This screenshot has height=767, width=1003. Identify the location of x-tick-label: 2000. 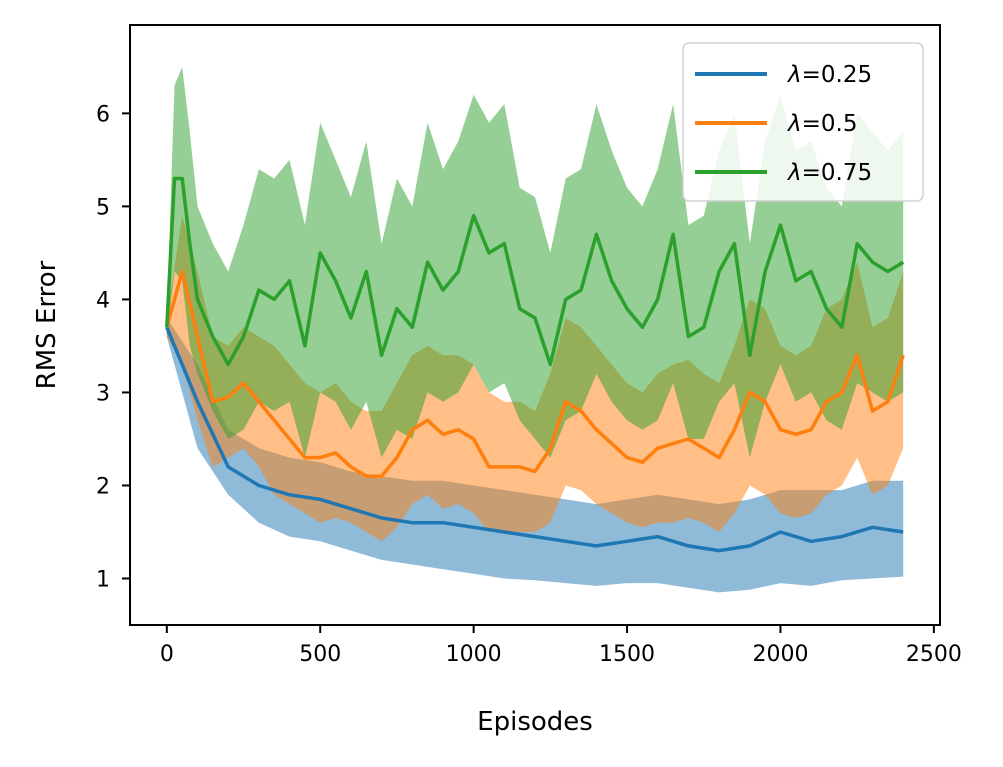
(780, 654).